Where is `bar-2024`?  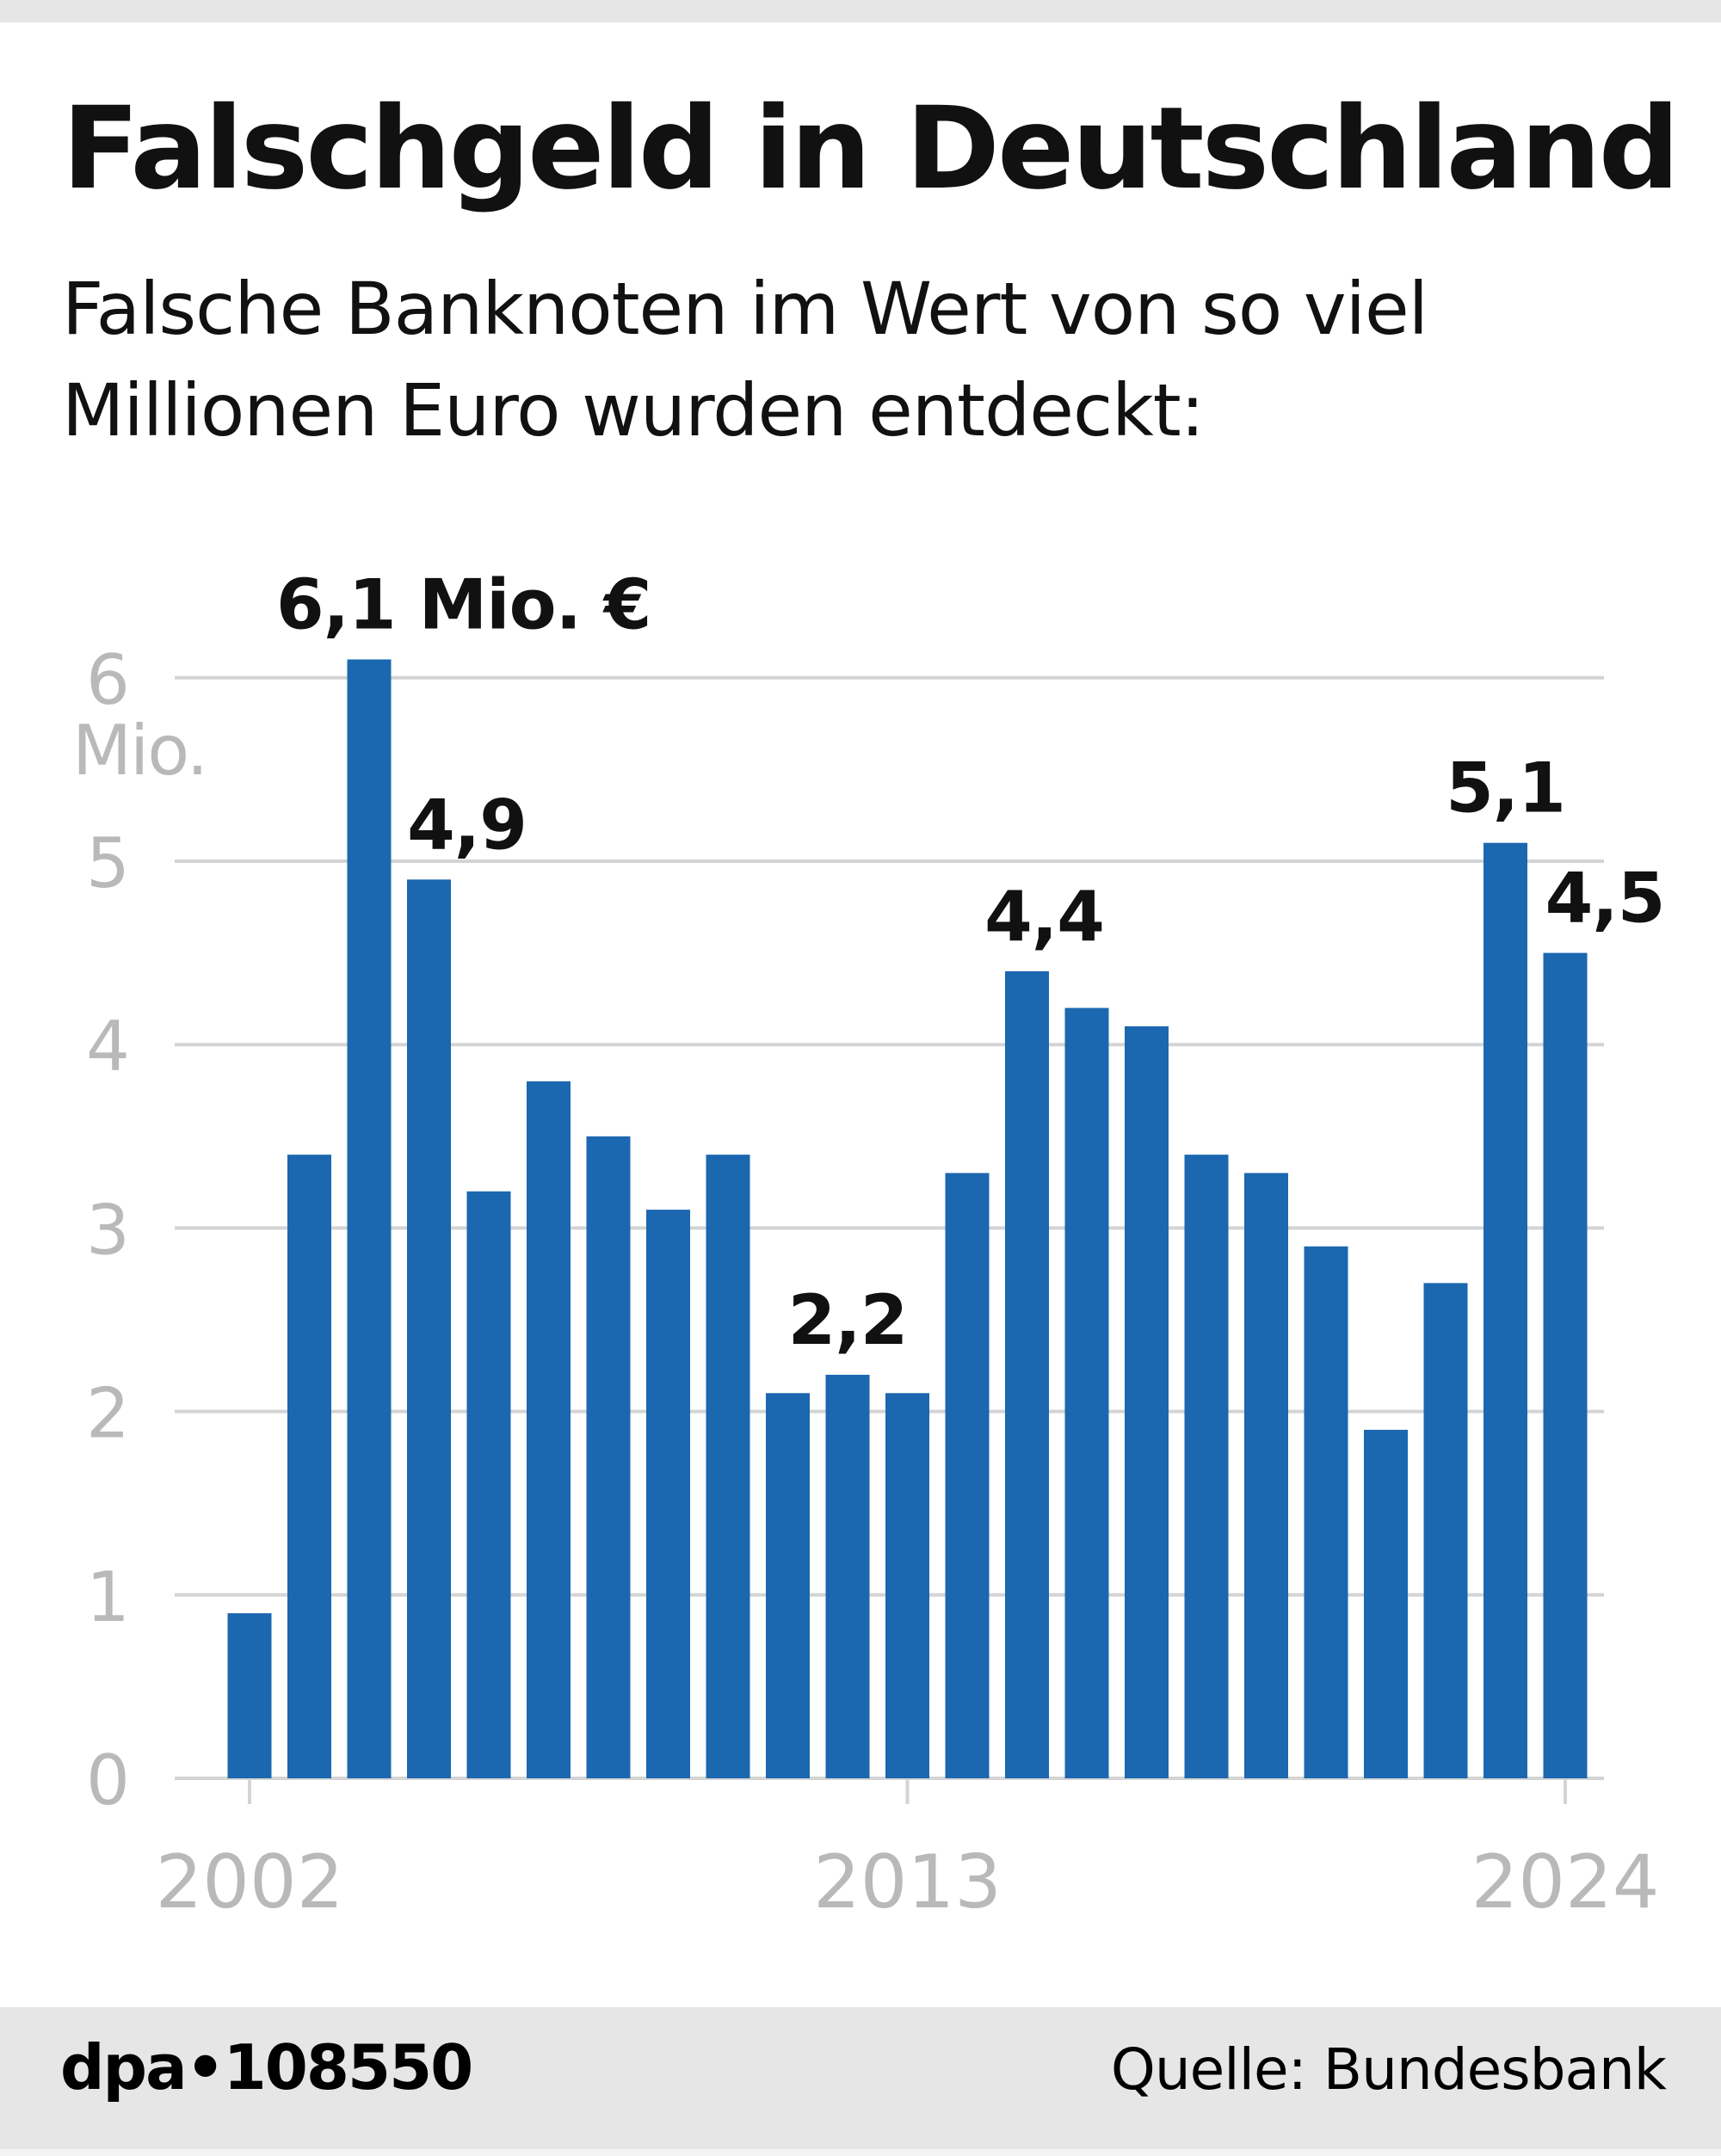
bar-2024 is located at coordinates (1565, 1365).